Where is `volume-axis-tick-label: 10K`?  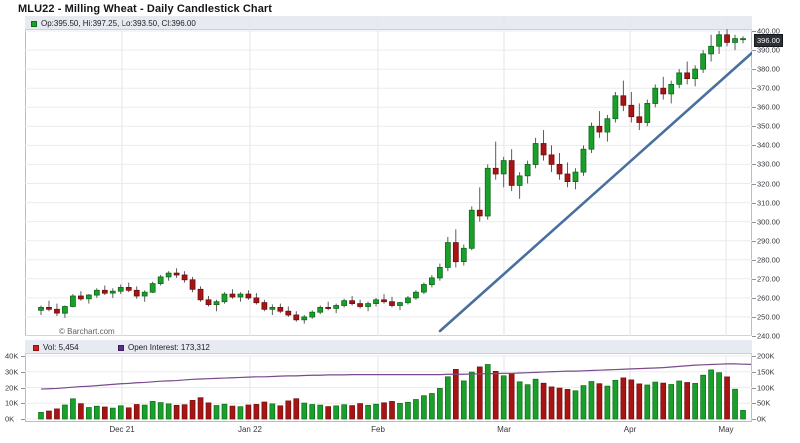
volume-axis-tick-label: 10K is located at coordinates (12, 403).